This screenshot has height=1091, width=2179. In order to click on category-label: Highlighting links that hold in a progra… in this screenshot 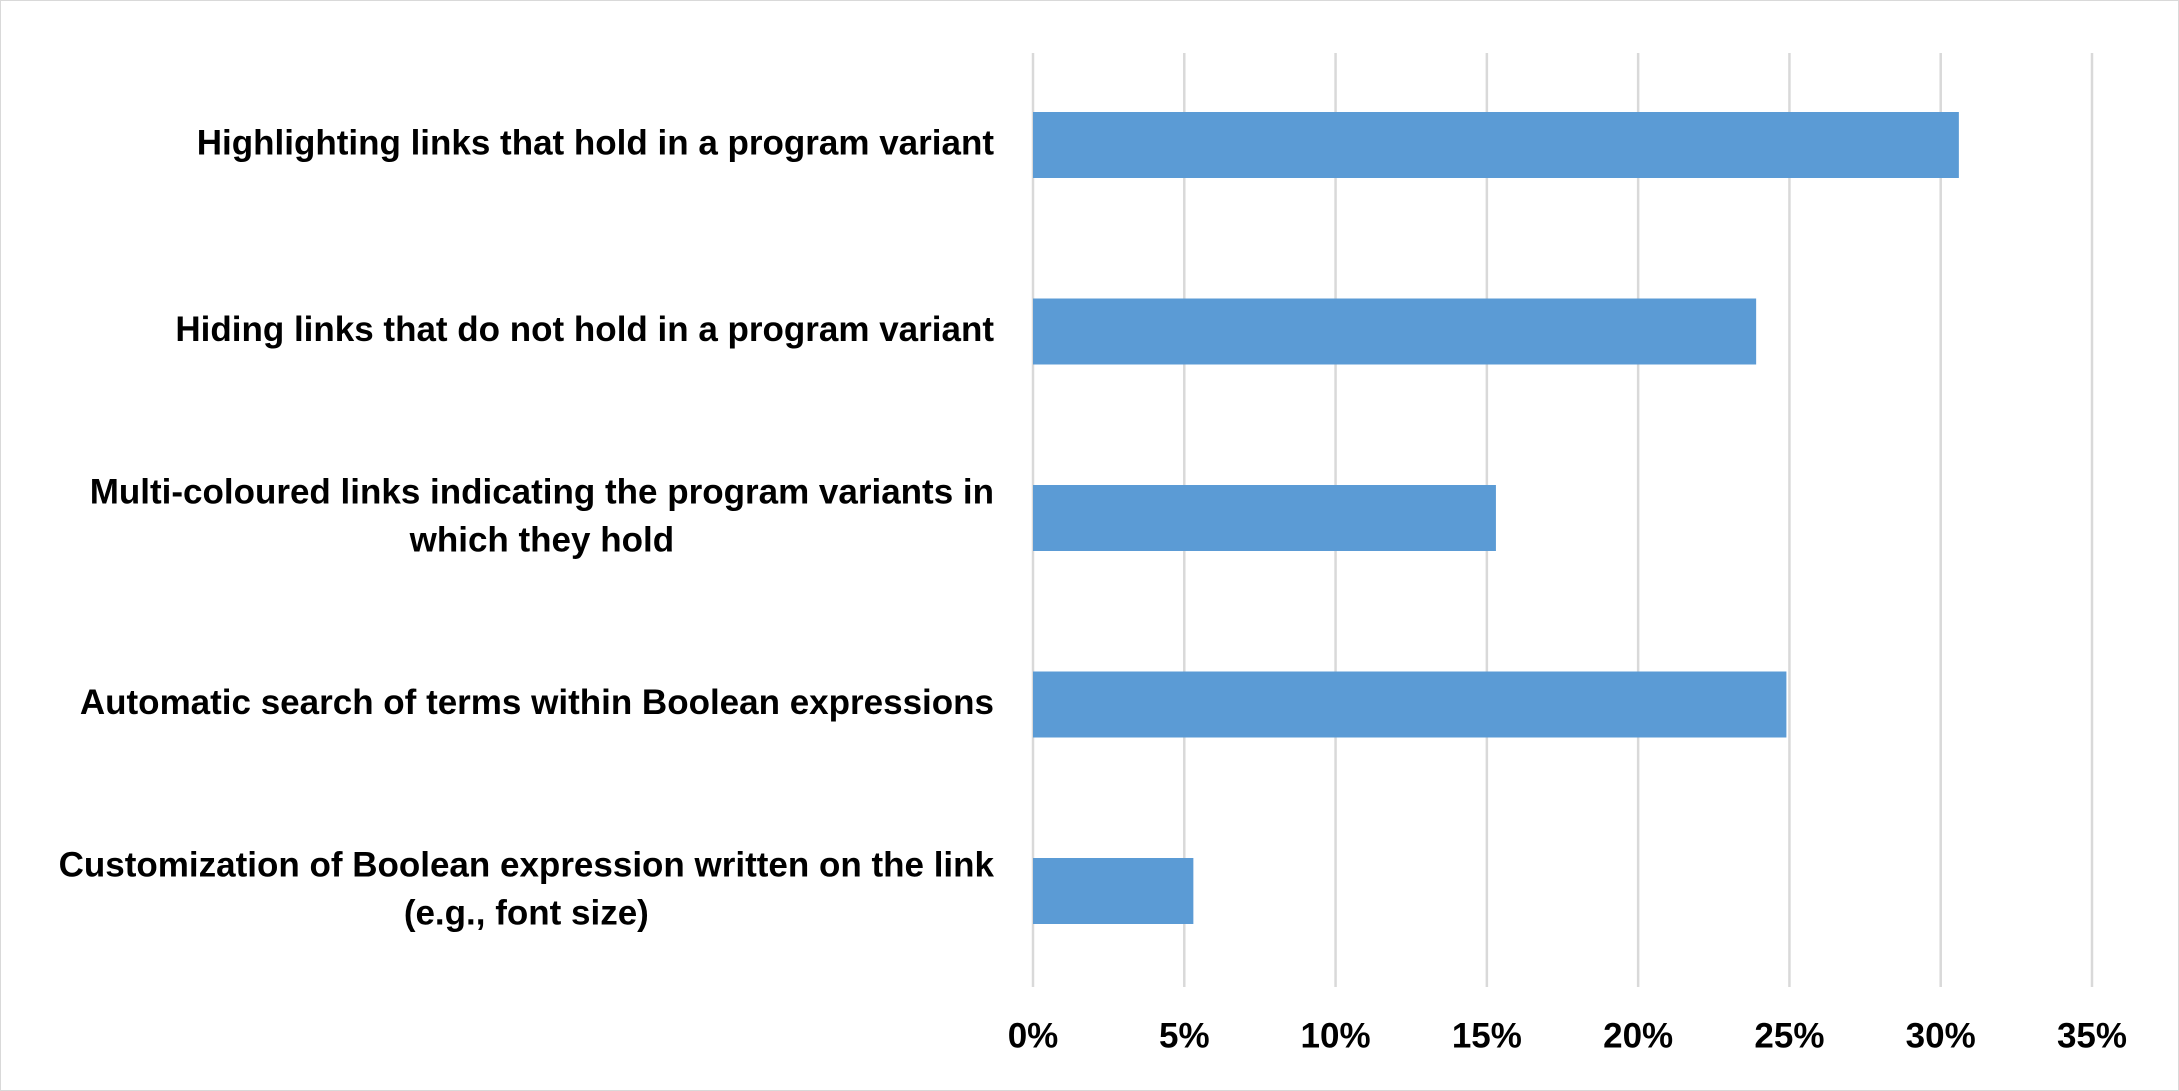, I will do `click(596, 142)`.